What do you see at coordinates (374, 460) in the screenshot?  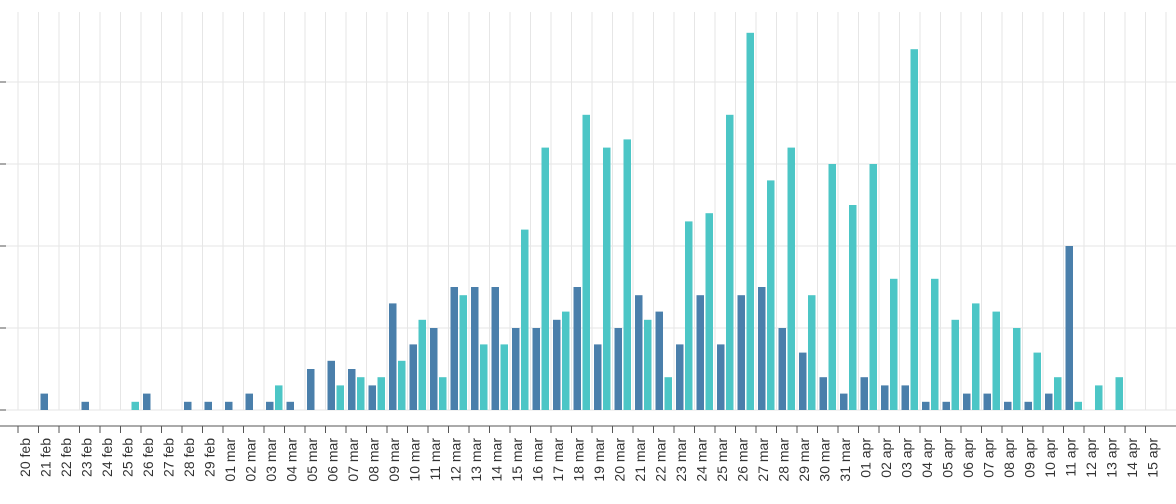 I see `x-tick-label: 08 mar` at bounding box center [374, 460].